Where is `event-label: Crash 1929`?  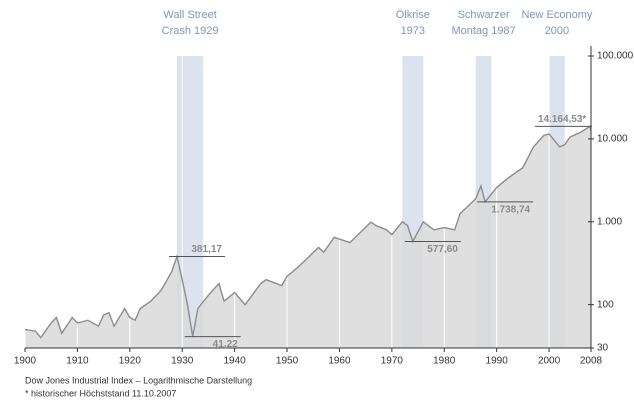 event-label: Crash 1929 is located at coordinates (190, 31).